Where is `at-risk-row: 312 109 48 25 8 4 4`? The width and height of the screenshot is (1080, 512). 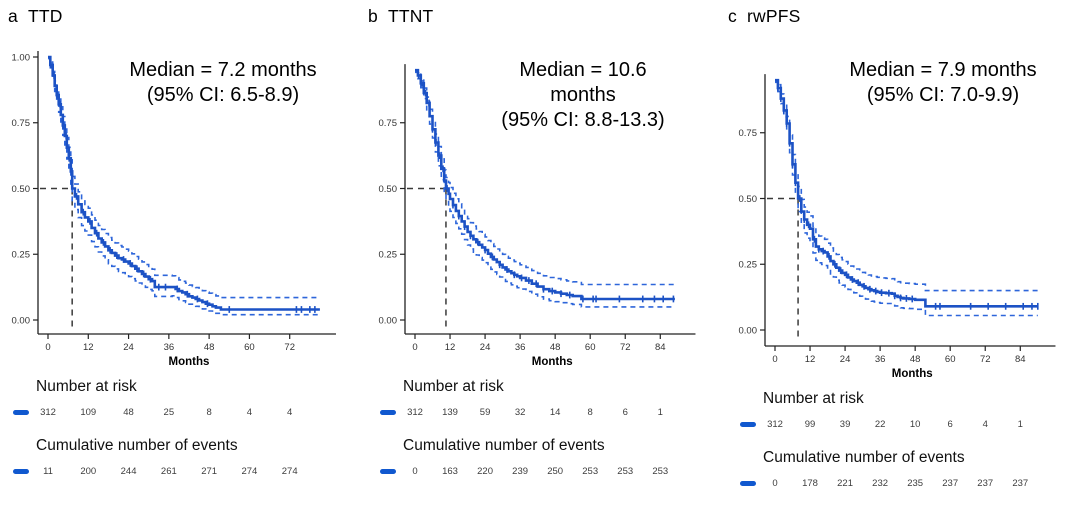
at-risk-row: 312 109 48 25 8 4 4 is located at coordinates (180, 413).